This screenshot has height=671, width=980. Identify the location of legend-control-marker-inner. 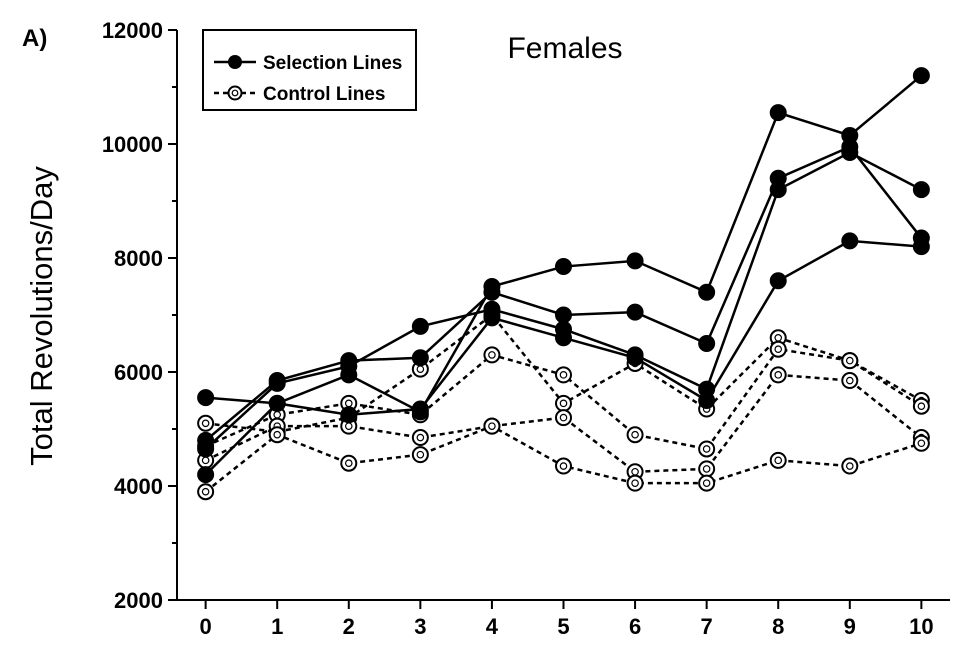
(235, 93).